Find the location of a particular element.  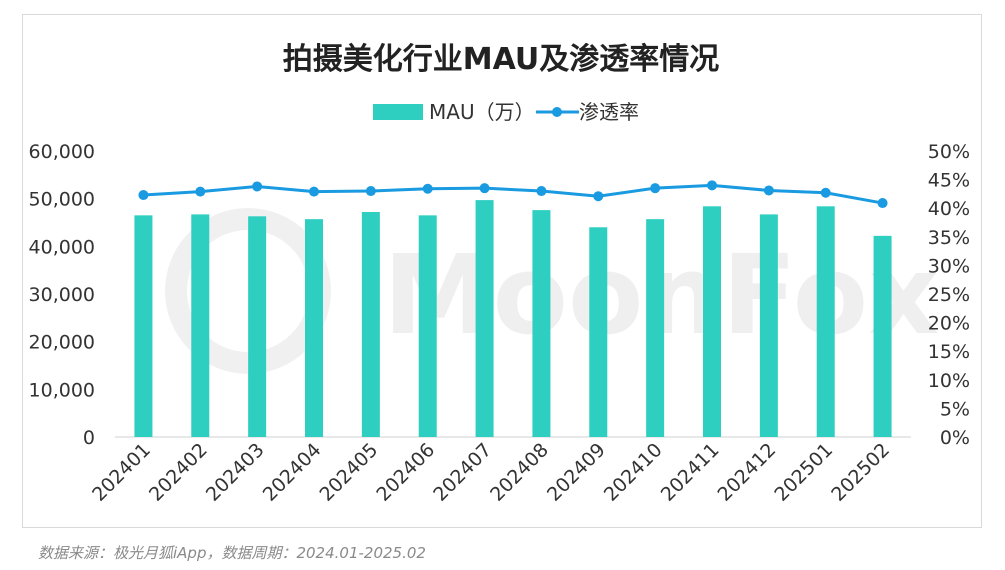

y-left-tick-label: 30,000 is located at coordinates (62, 295).